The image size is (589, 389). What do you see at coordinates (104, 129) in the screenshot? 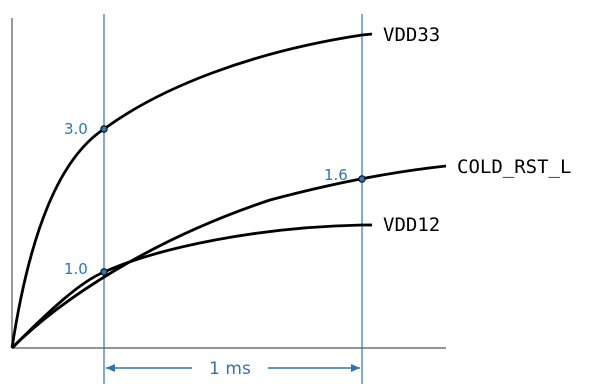
I see `vdd33-marker-point` at bounding box center [104, 129].